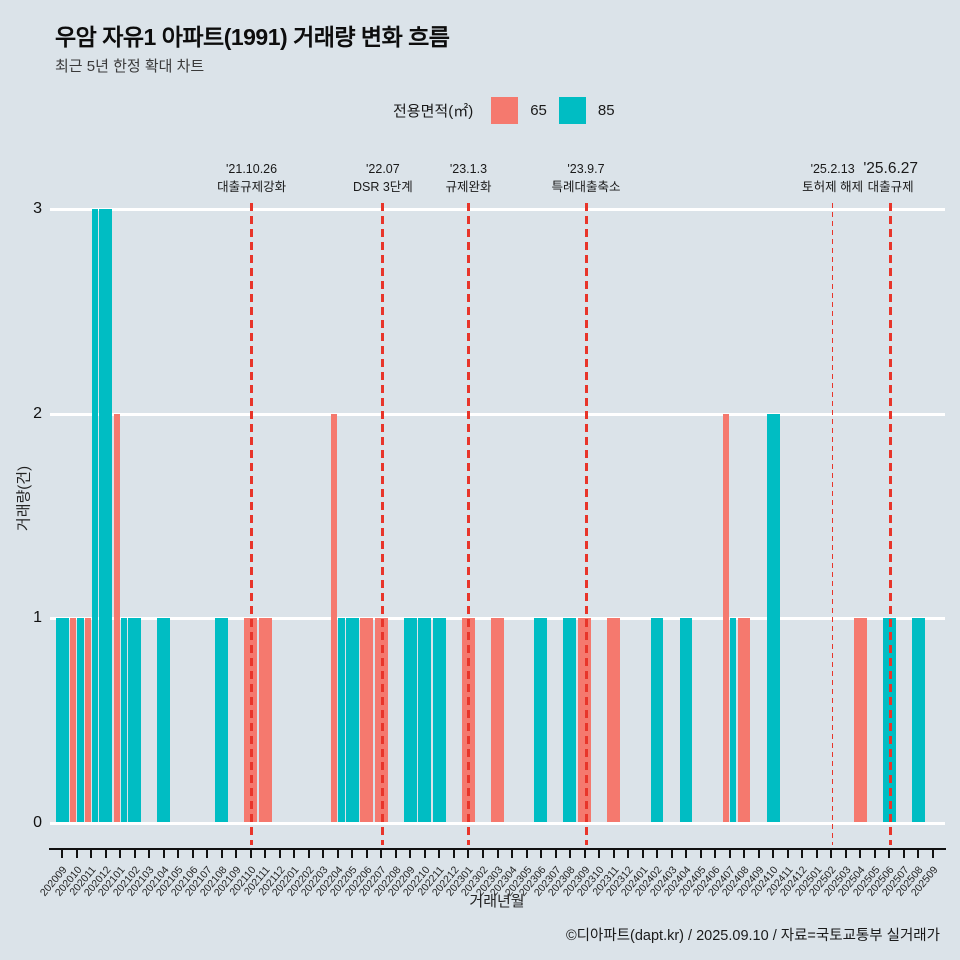 The width and height of the screenshot is (960, 960). I want to click on event-label: 토허제 해제, so click(833, 187).